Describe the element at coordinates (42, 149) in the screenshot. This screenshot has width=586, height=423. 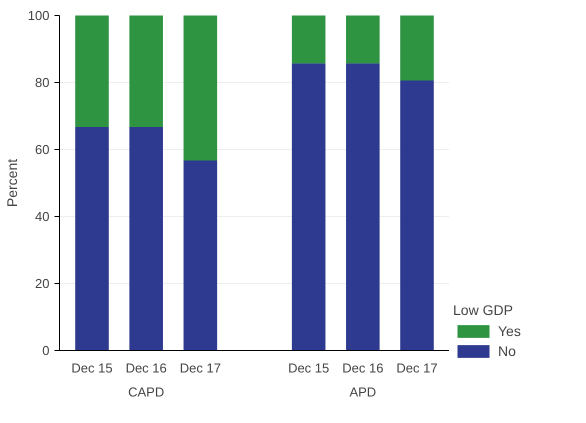
I see `y-tick-label: 60` at that location.